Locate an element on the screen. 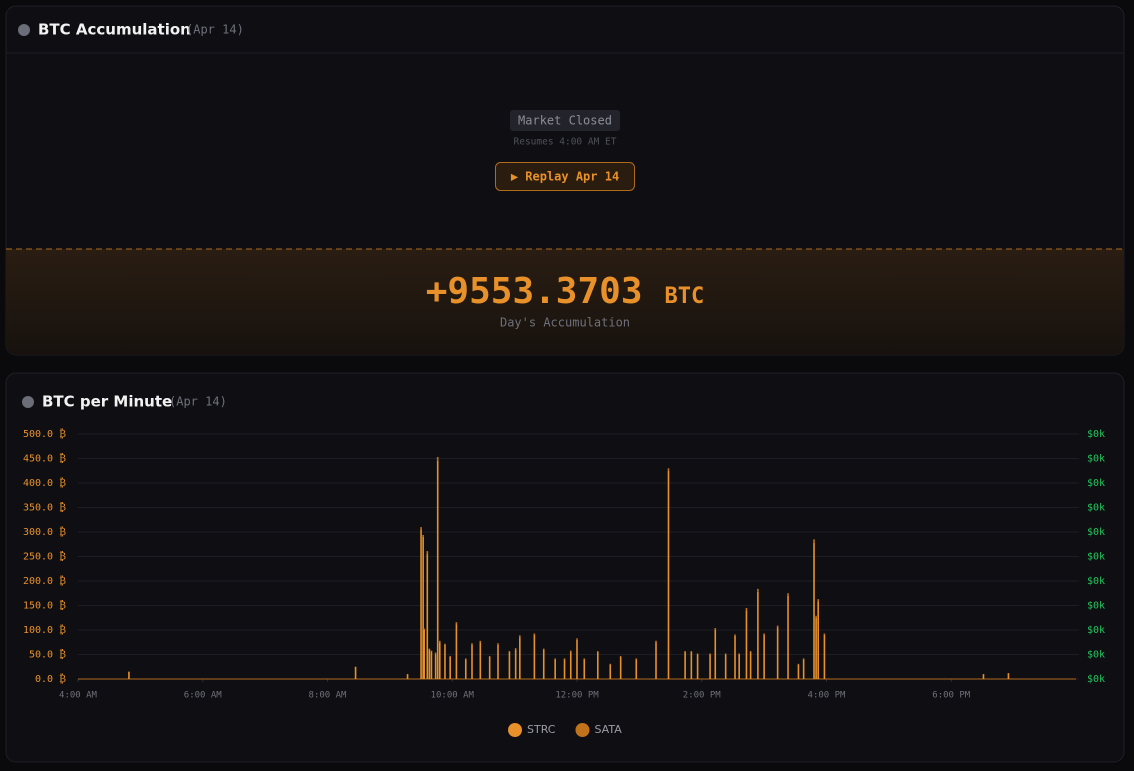  y-tick-label: 300.0 ₿ is located at coordinates (44, 532).